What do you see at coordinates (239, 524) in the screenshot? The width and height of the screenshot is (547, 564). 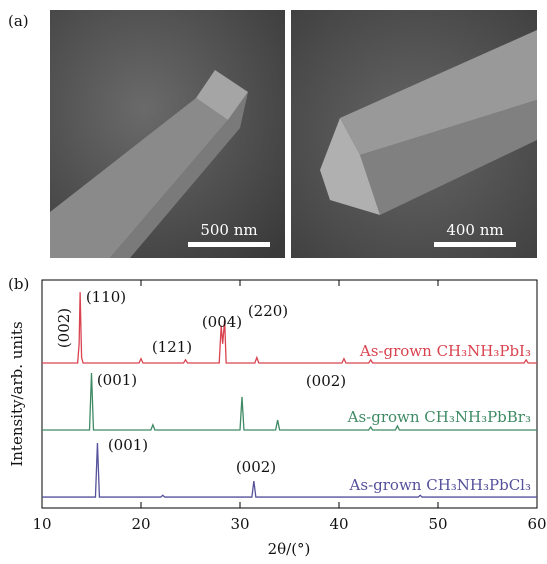 I see `x-tick-label: 30` at bounding box center [239, 524].